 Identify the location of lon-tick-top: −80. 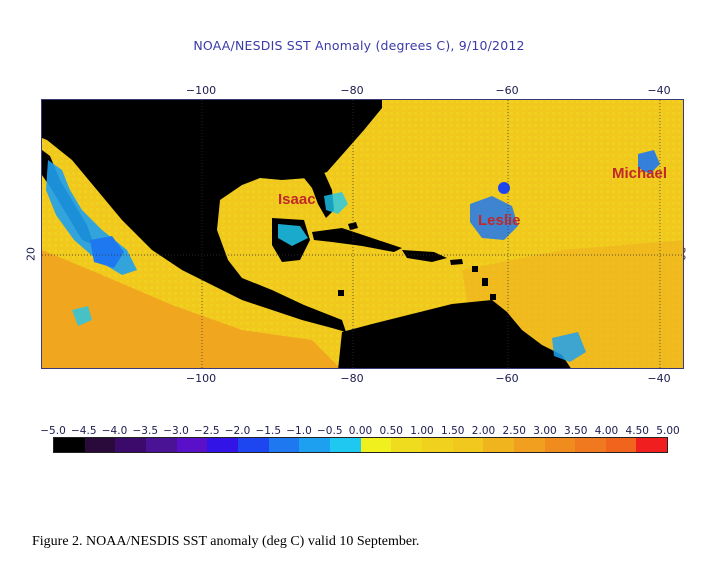
(352, 90).